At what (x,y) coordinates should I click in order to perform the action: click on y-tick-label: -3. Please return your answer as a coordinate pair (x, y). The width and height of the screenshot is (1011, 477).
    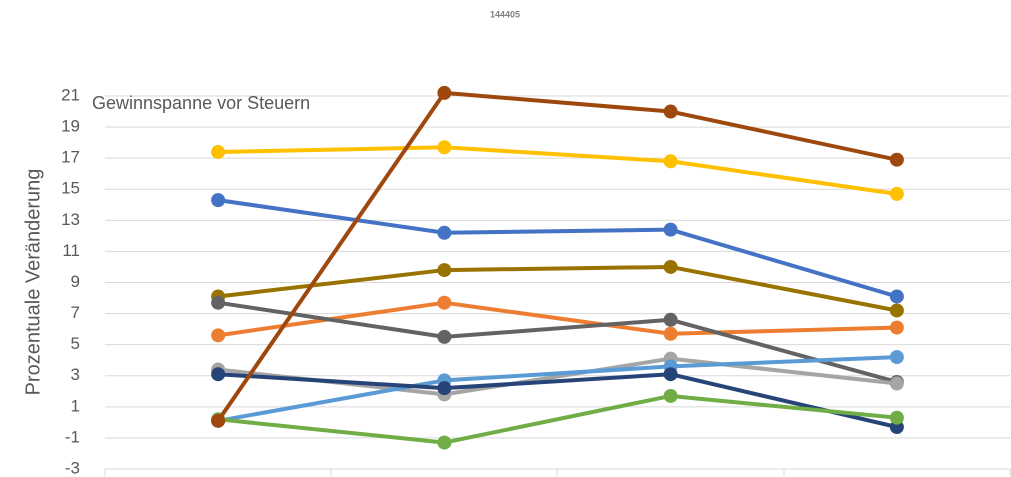
    Looking at the image, I should click on (72, 467).